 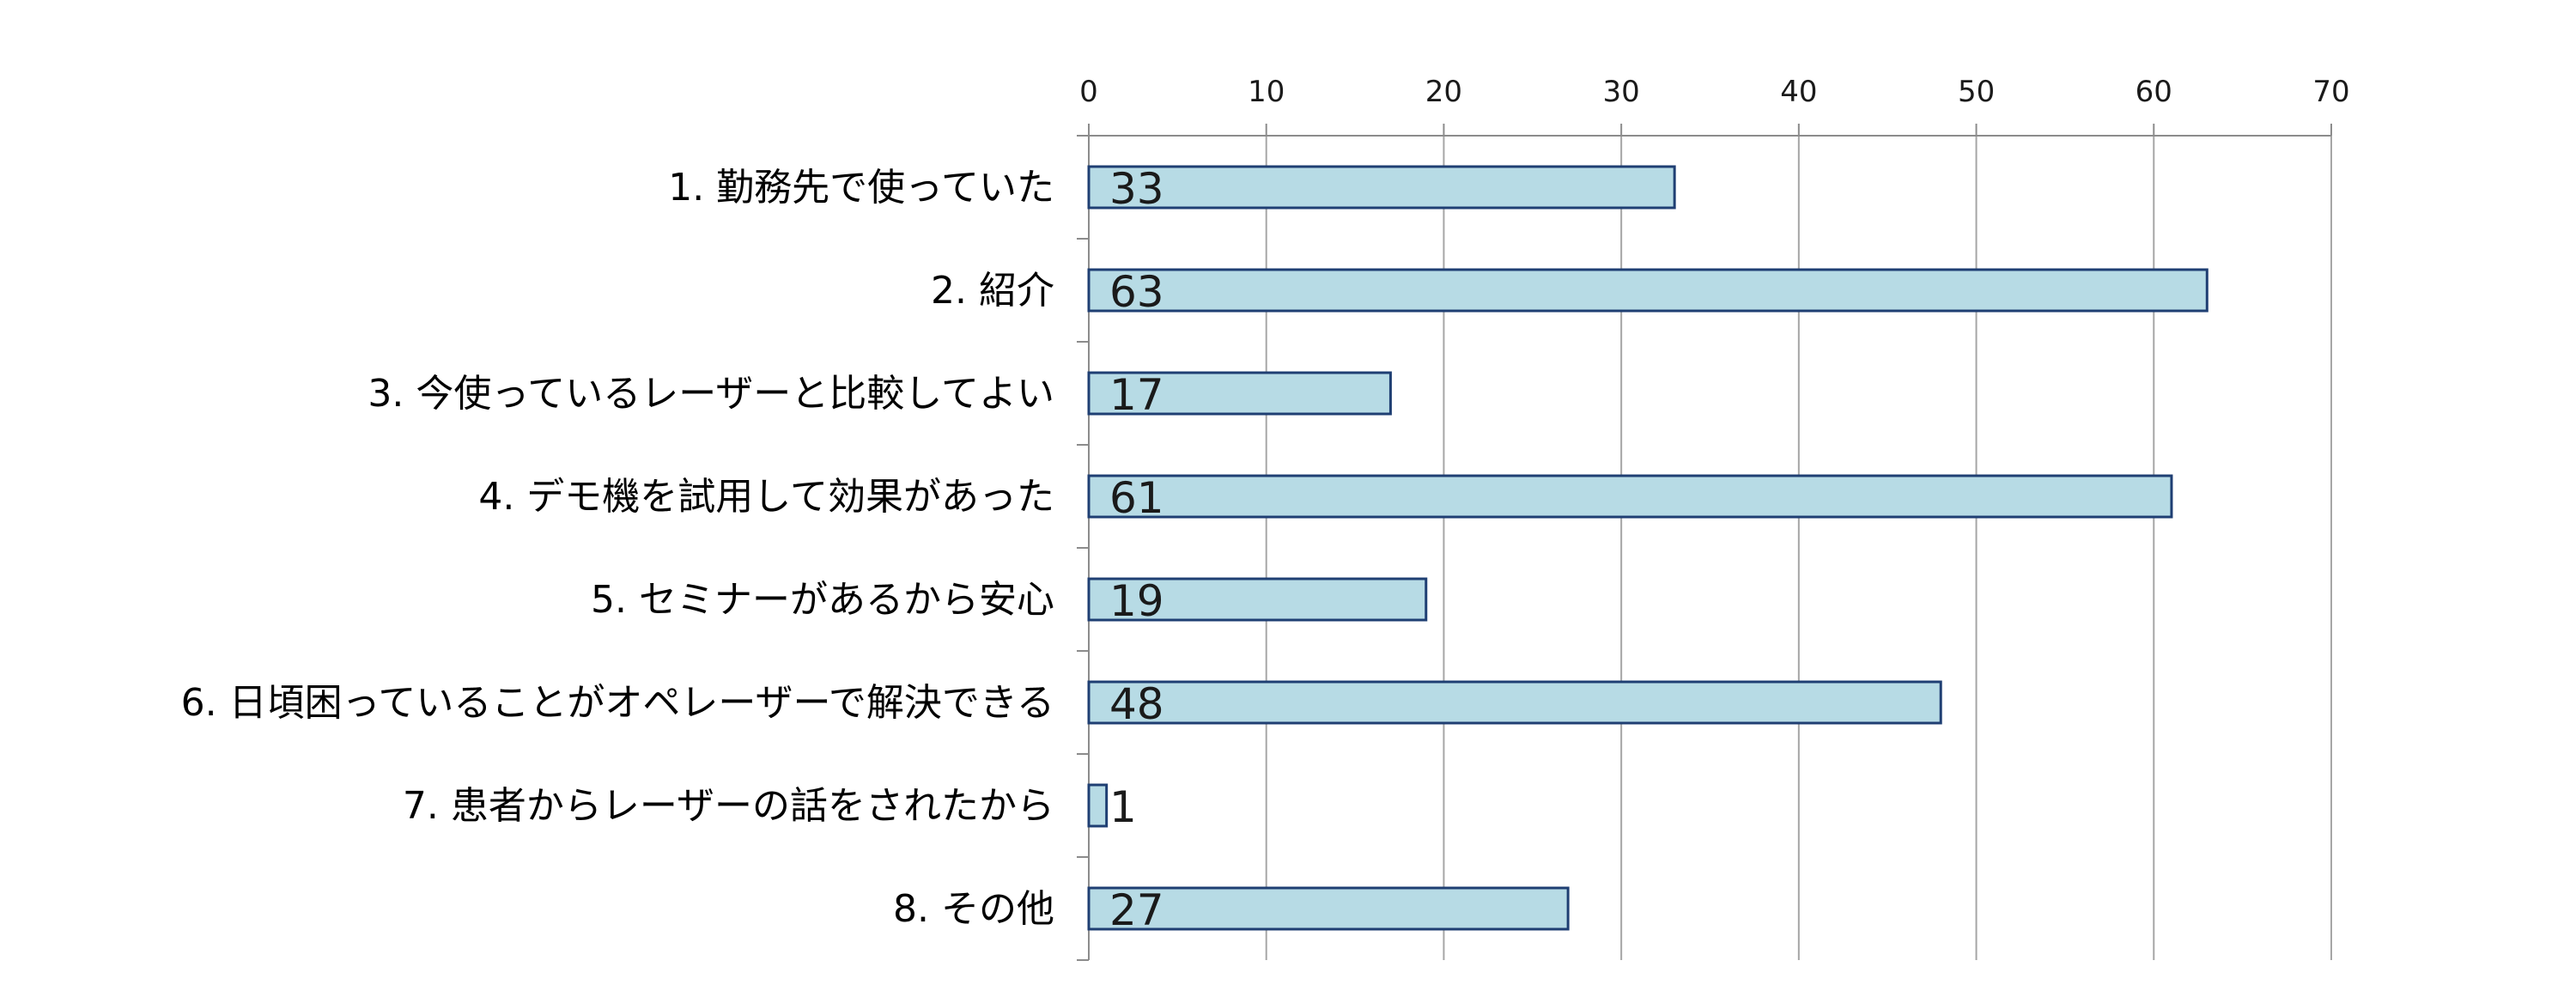 What do you see at coordinates (992, 291) in the screenshot?
I see `category-label: 2. 紹介` at bounding box center [992, 291].